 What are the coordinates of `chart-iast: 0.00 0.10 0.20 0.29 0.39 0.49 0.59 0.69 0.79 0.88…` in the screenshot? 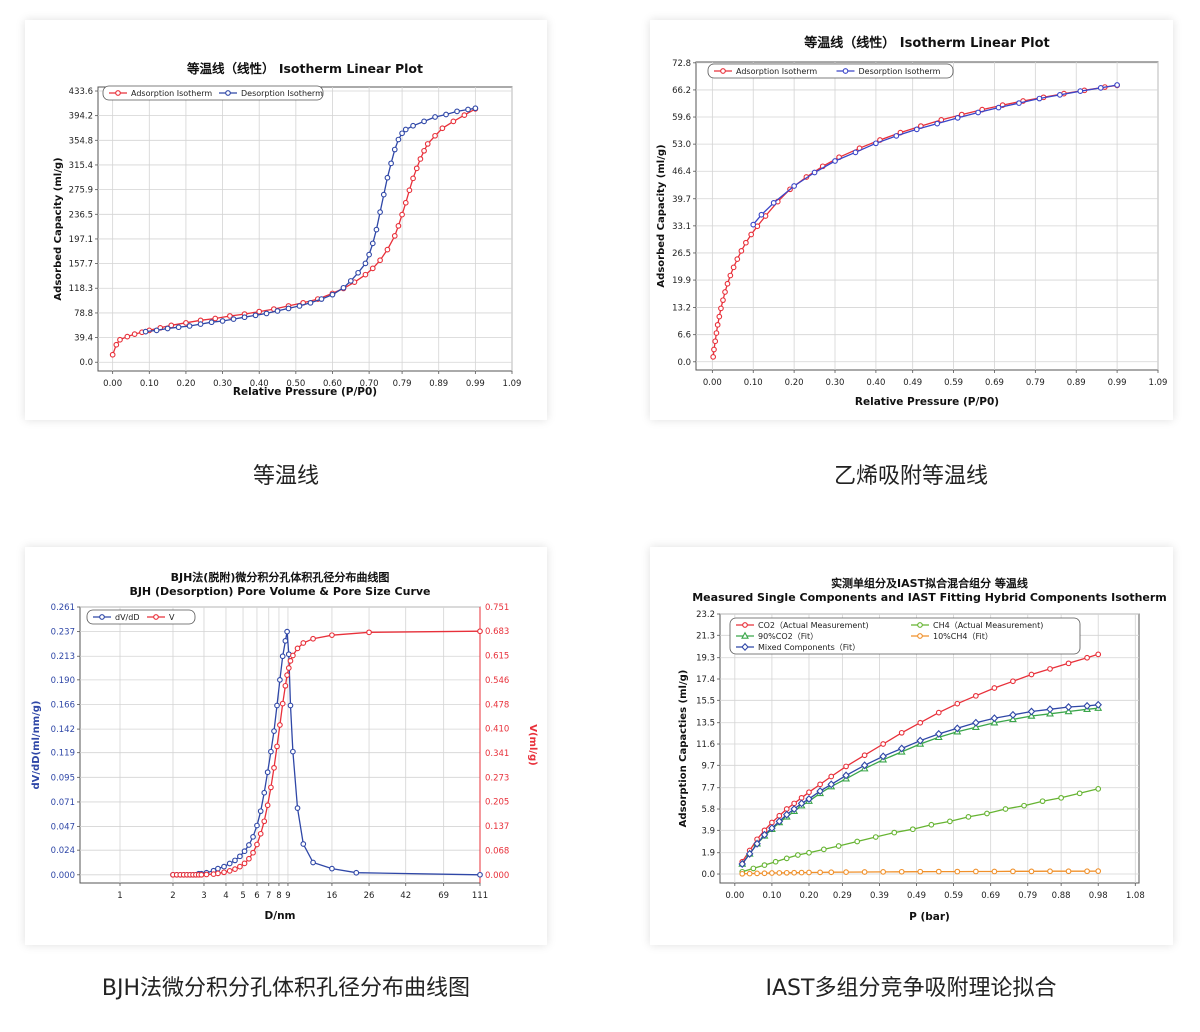 It's located at (922, 749).